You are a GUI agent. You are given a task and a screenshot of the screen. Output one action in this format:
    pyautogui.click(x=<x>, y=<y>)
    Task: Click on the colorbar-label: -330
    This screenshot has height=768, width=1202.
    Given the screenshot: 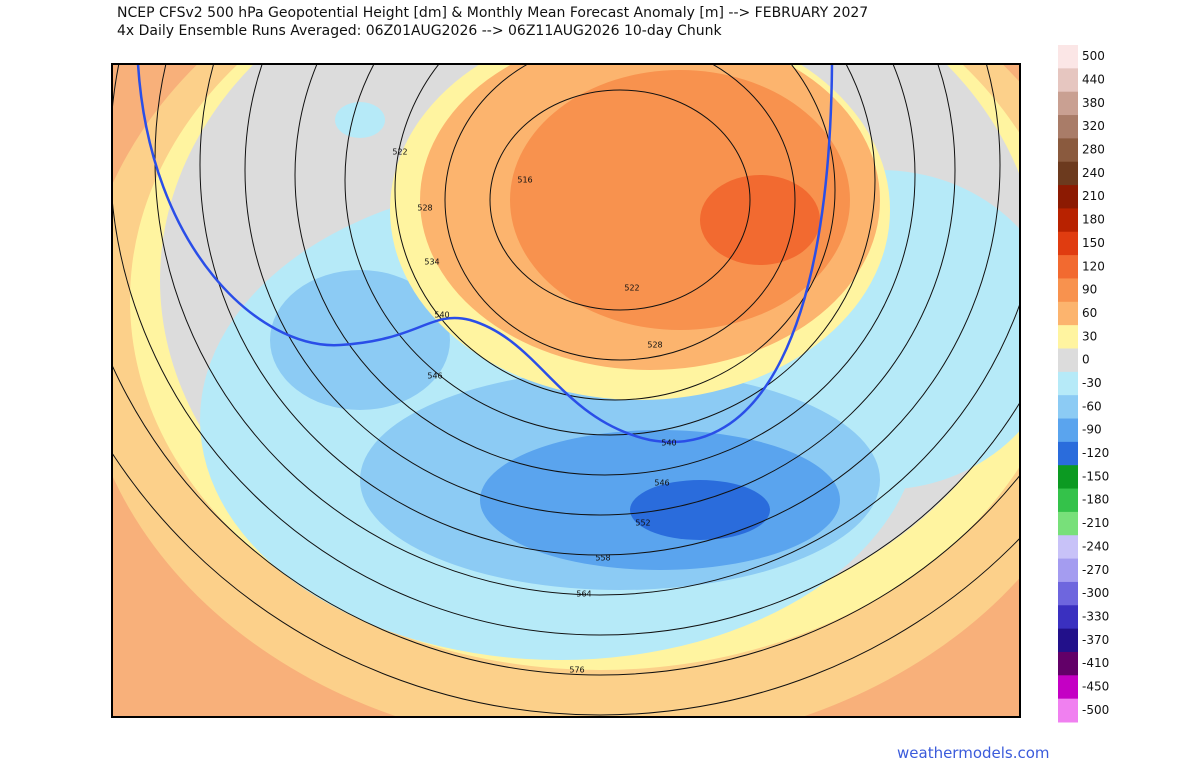 What is the action you would take?
    pyautogui.click(x=1095, y=616)
    